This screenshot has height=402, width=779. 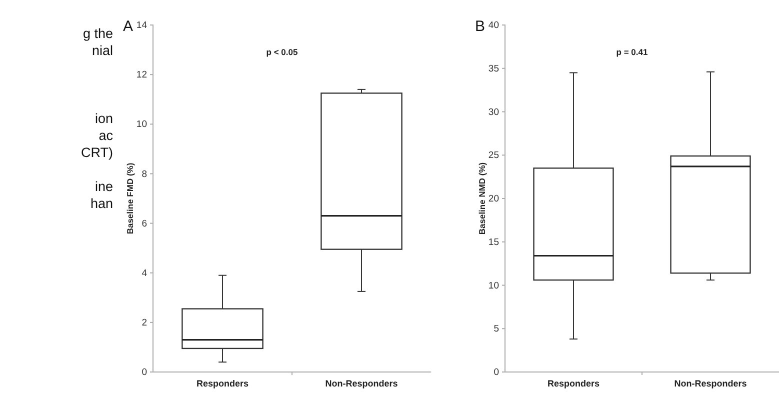 What do you see at coordinates (496, 329) in the screenshot?
I see `y-tick-label: 5` at bounding box center [496, 329].